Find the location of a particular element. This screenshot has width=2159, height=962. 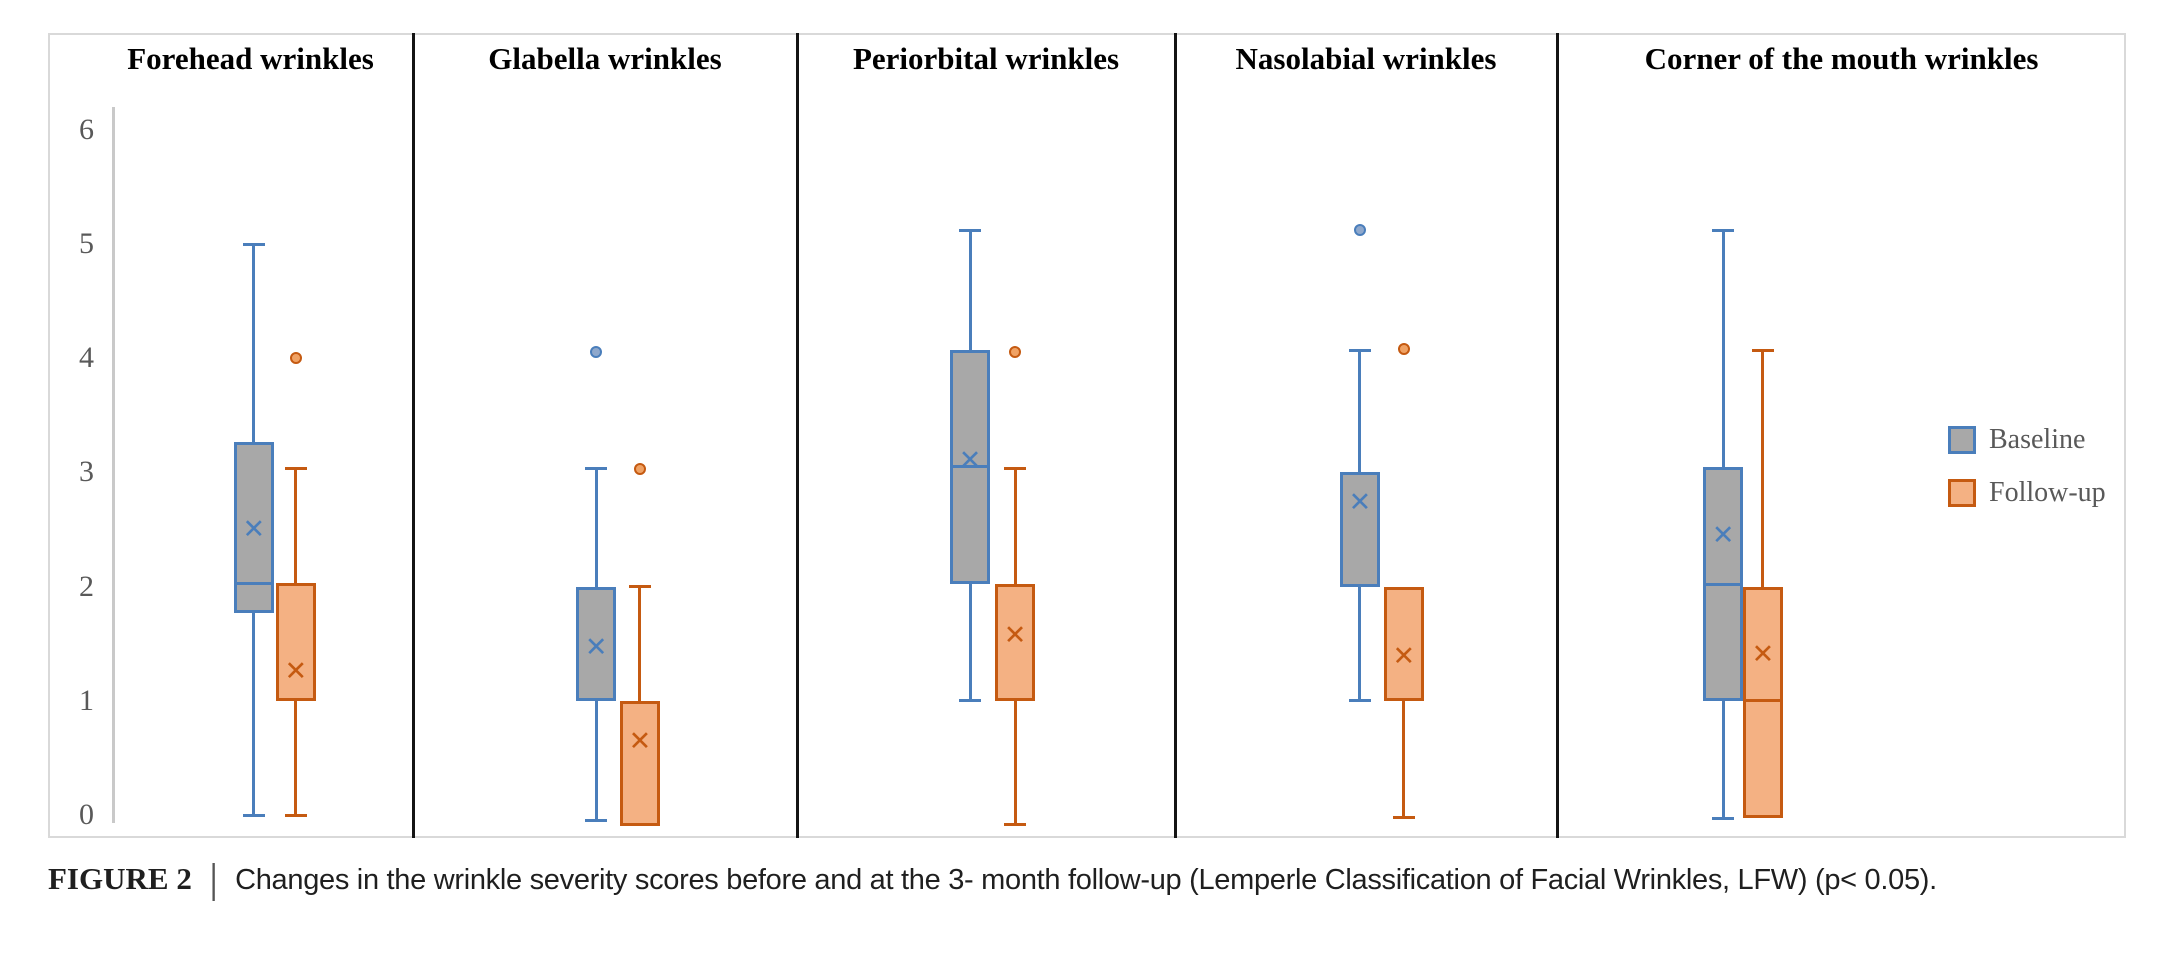

corner-of-the-mouth-wrinkles-followup-upper-whisker-cap is located at coordinates (1762, 350).